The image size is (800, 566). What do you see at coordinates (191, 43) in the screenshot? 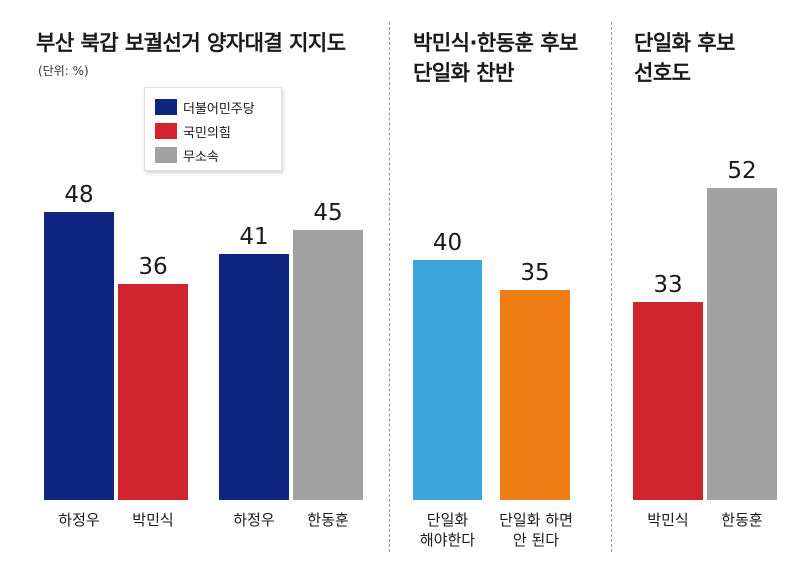
I see `panel1-title: 부산 북갑 보궐선거 양자대결 지지도` at bounding box center [191, 43].